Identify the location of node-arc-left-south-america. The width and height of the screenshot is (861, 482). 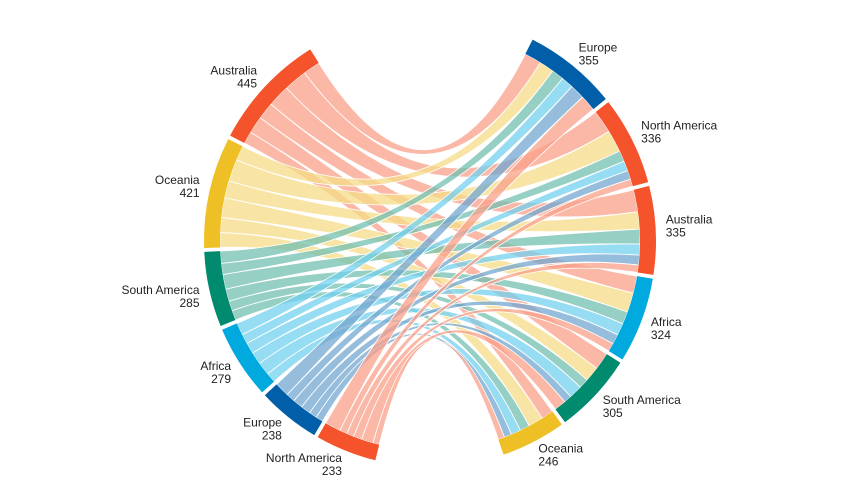
(220, 289).